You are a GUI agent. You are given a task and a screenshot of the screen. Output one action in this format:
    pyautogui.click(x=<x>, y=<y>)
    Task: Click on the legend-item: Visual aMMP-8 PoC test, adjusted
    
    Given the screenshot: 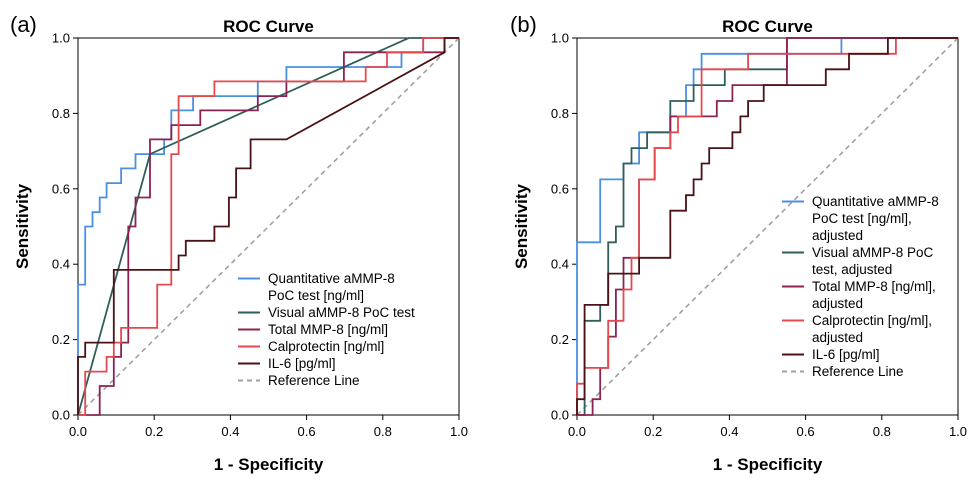 What is the action you would take?
    pyautogui.click(x=858, y=261)
    